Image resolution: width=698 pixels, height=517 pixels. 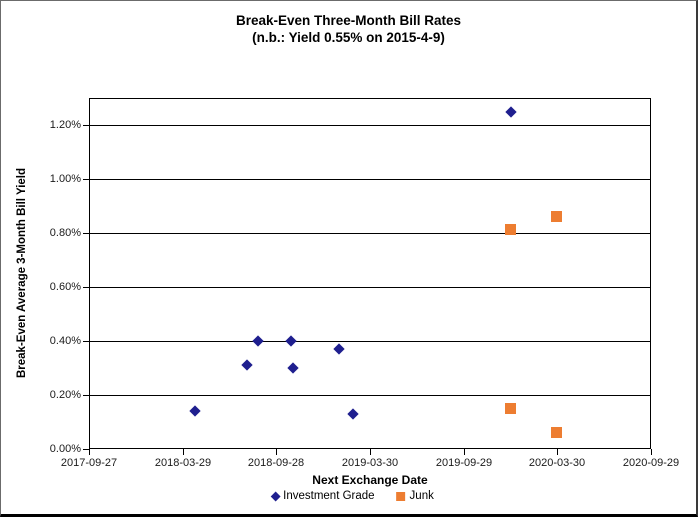 What do you see at coordinates (421, 496) in the screenshot?
I see `legend-label: Junk` at bounding box center [421, 496].